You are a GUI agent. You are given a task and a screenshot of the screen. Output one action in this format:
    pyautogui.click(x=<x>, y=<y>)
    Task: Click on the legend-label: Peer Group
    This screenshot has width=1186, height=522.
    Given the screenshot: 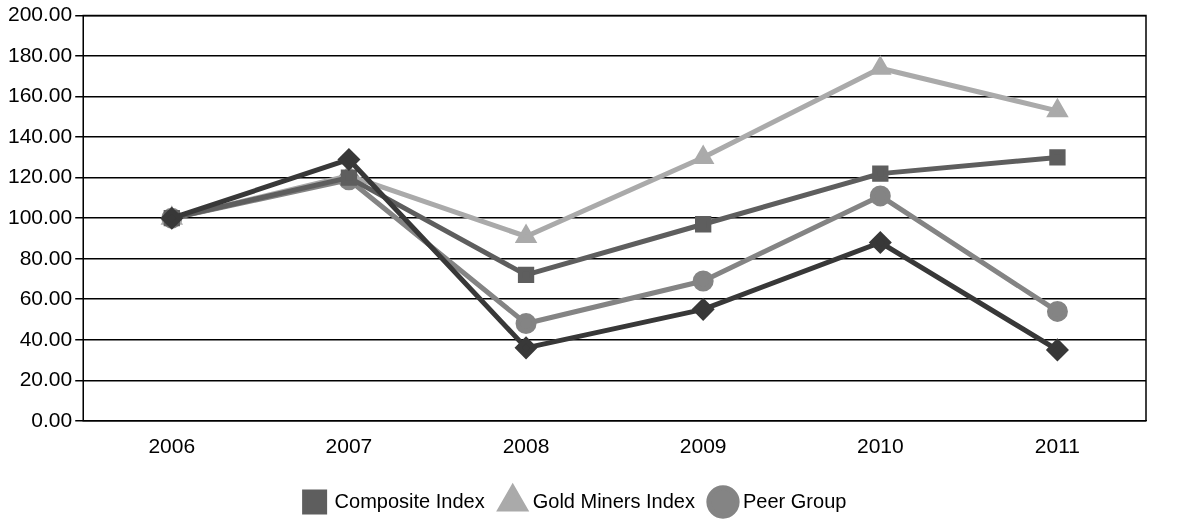 What is the action you would take?
    pyautogui.click(x=794, y=500)
    